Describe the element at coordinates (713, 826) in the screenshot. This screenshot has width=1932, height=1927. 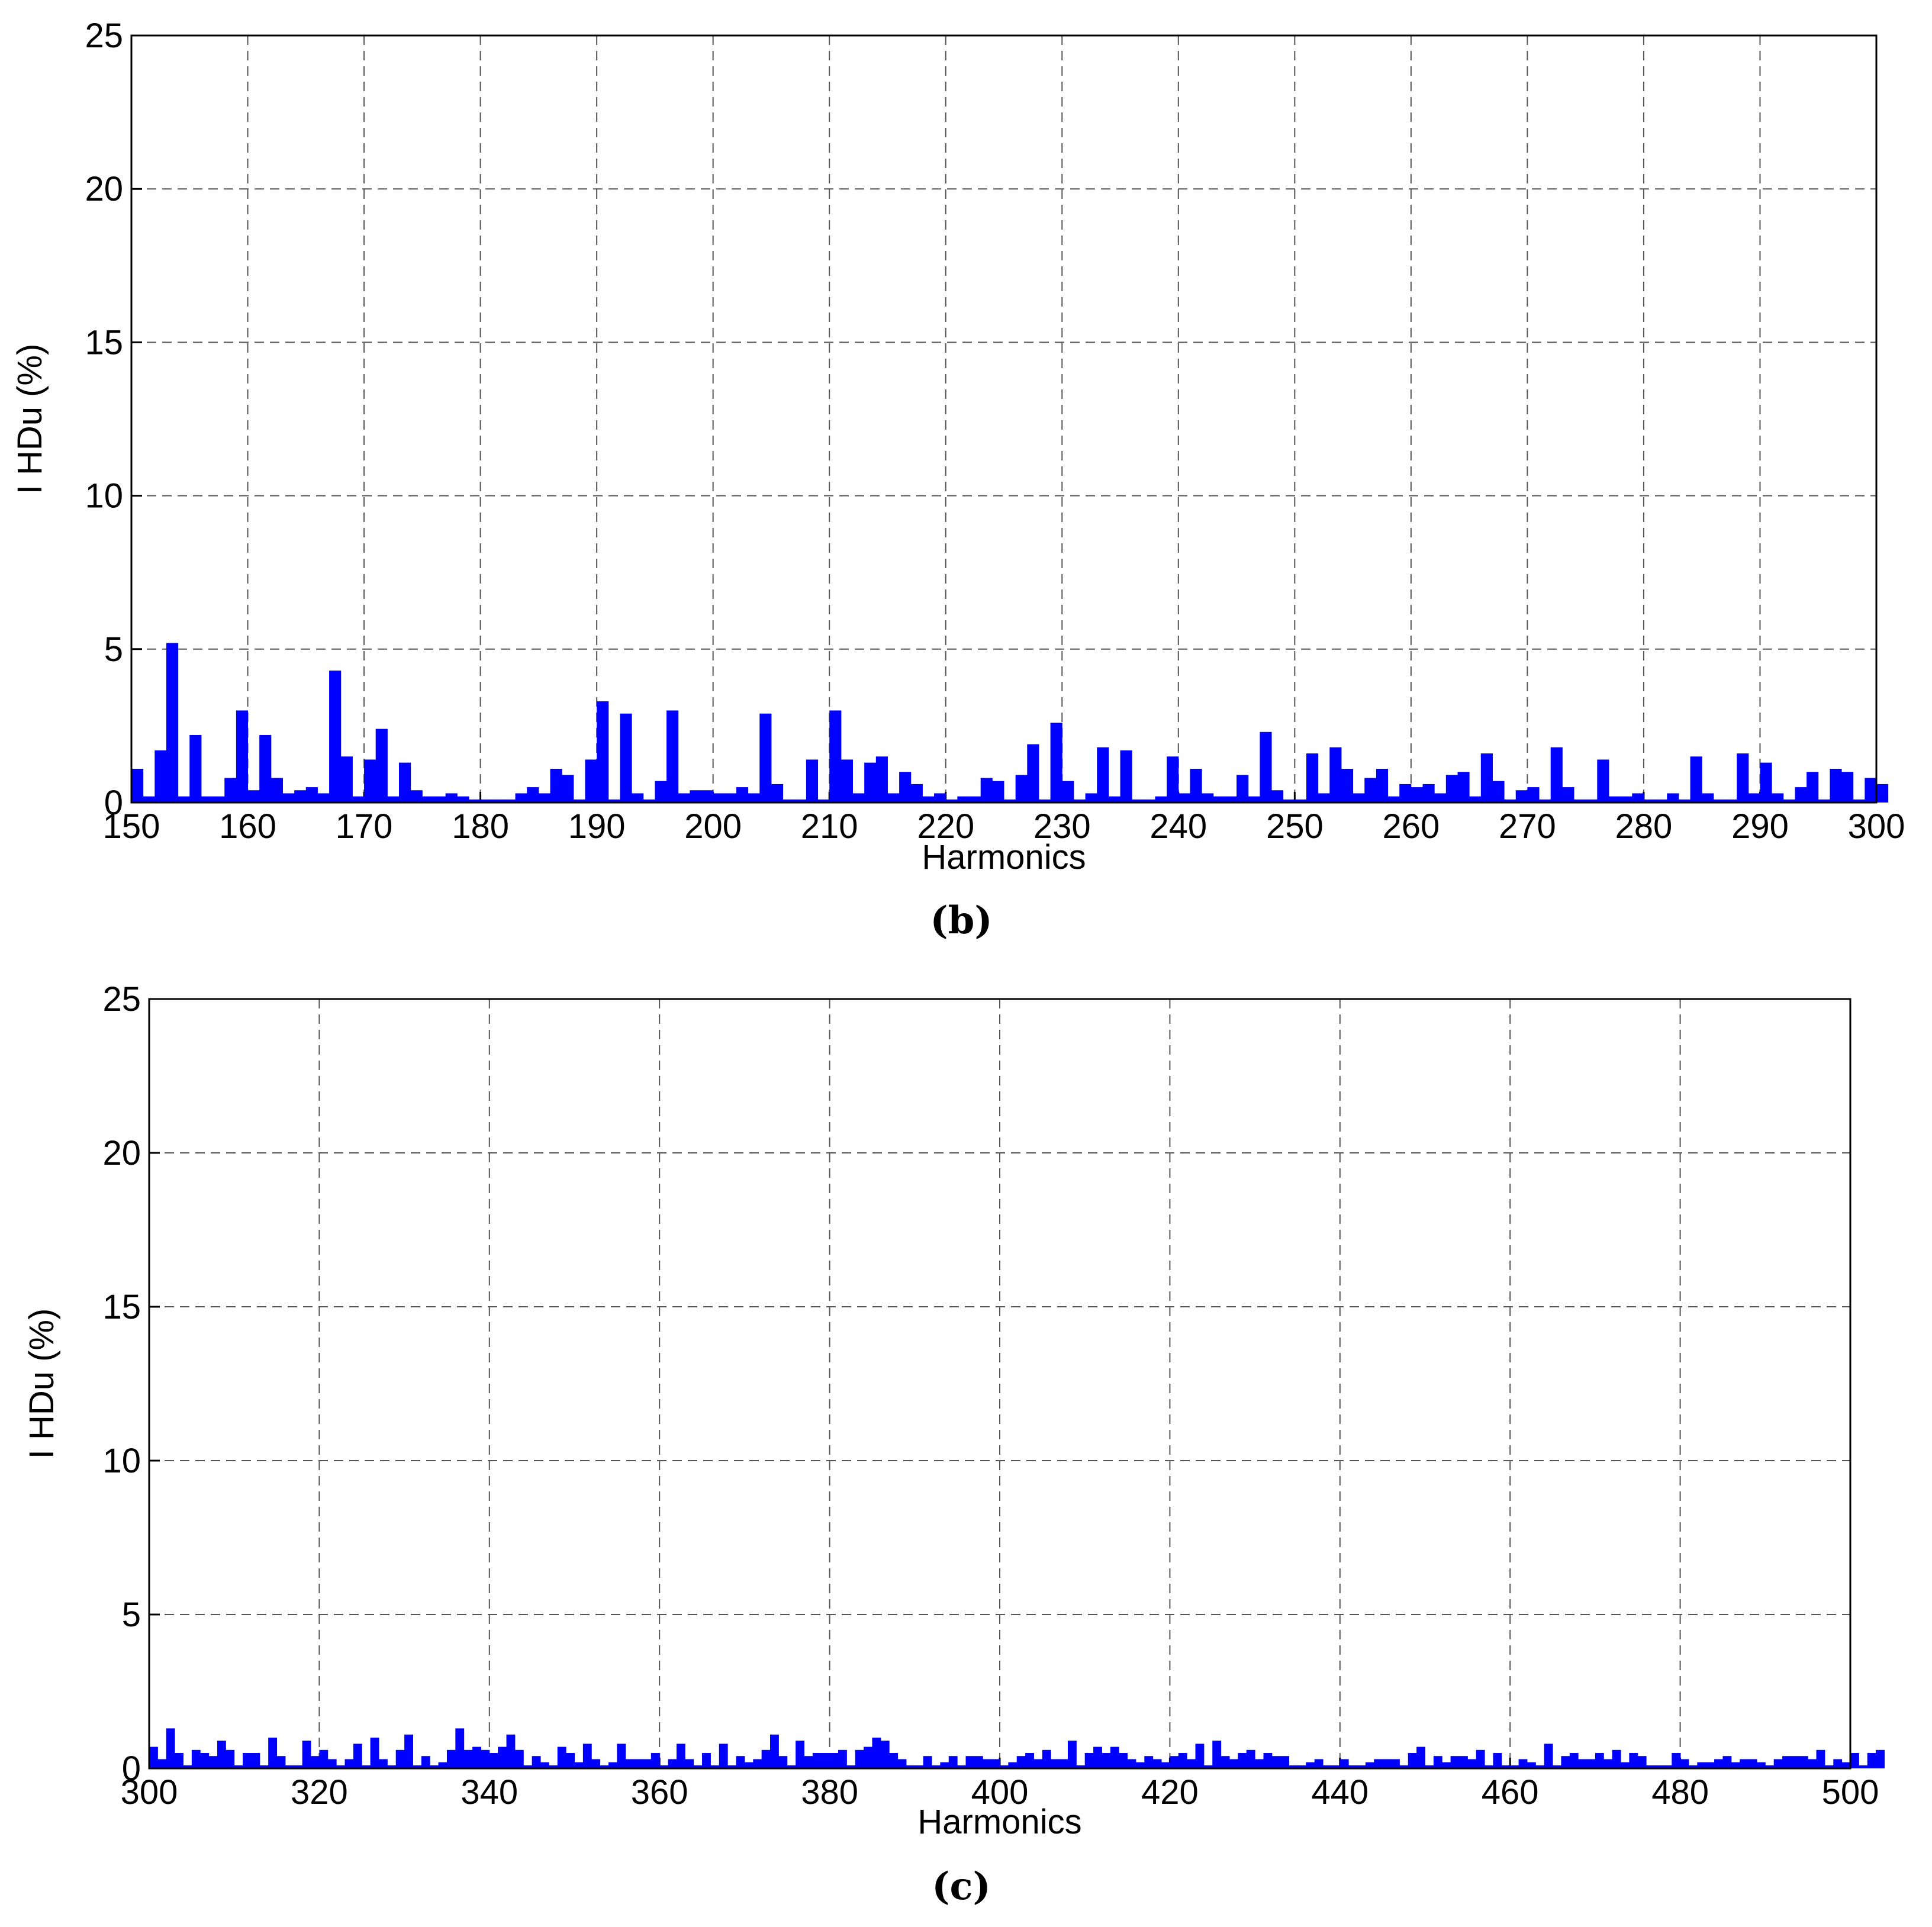
I see `x-tick-label: 200` at that location.